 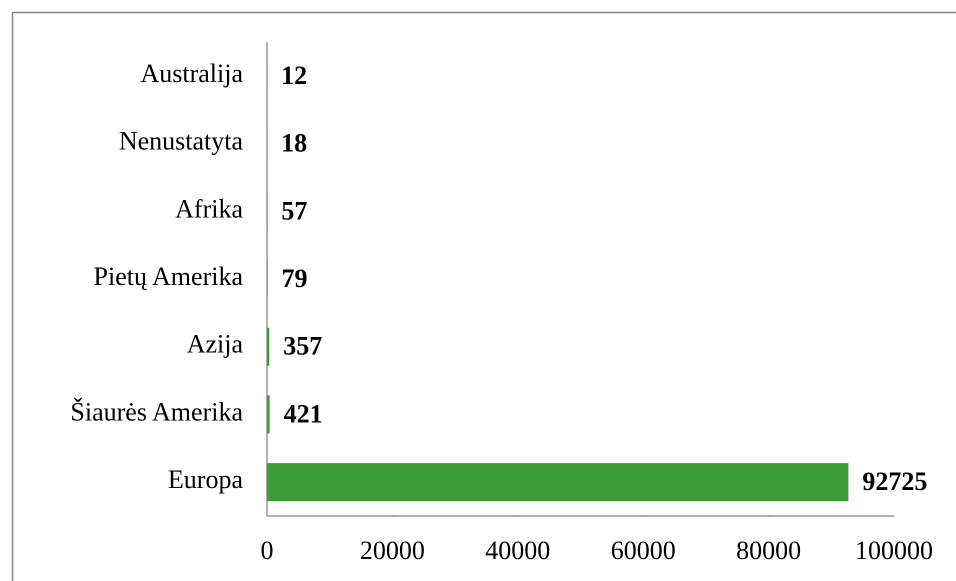 What do you see at coordinates (215, 344) in the screenshot?
I see `y-tick-label: Azija` at bounding box center [215, 344].